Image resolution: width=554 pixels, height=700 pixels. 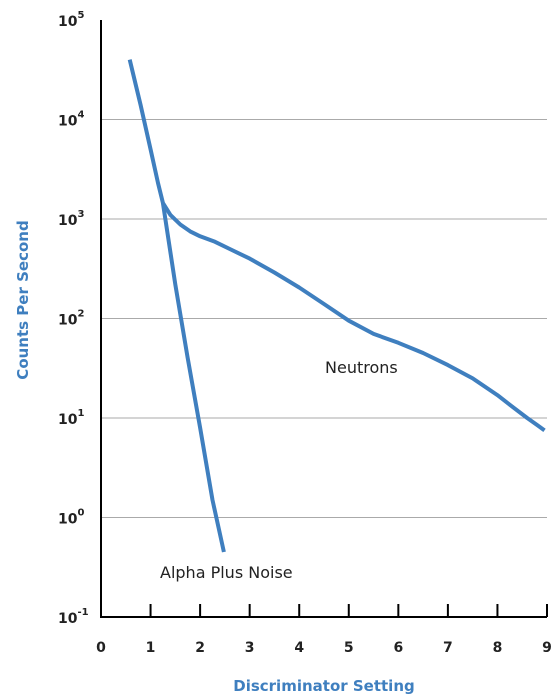 I want to click on y-tick-label: 10⁰, so click(x=71, y=518).